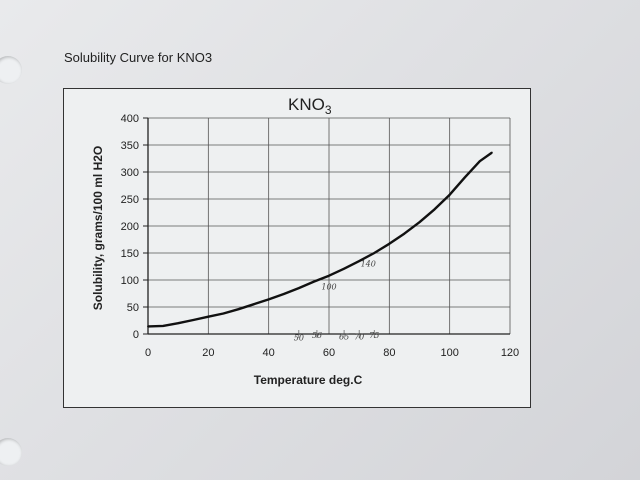 This screenshot has width=640, height=480. I want to click on x-tick-label: 120, so click(510, 353).